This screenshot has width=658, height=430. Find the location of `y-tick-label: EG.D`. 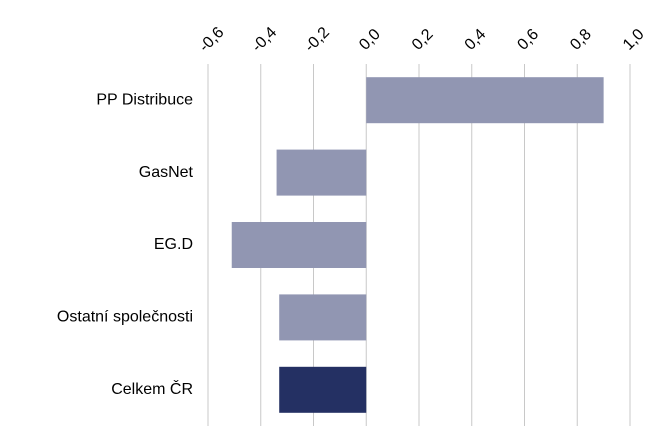

y-tick-label: EG.D is located at coordinates (173, 244).